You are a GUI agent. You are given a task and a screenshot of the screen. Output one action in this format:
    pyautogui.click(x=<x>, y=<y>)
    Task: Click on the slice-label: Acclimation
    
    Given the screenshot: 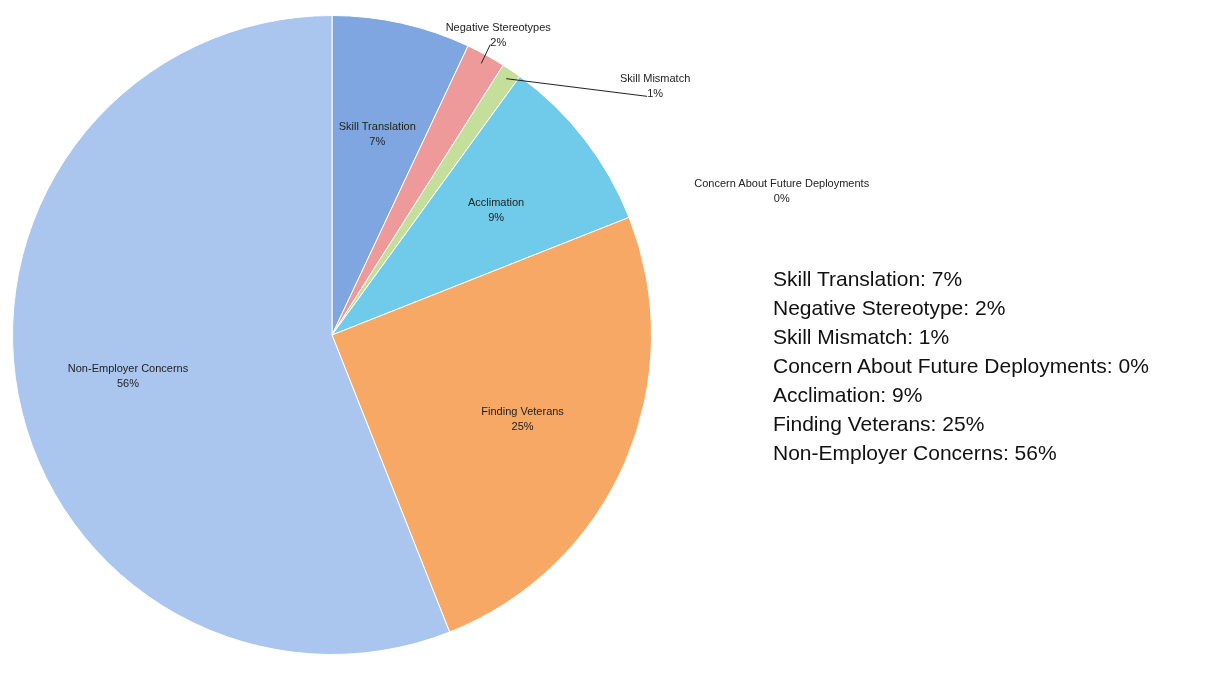 What is the action you would take?
    pyautogui.click(x=496, y=201)
    